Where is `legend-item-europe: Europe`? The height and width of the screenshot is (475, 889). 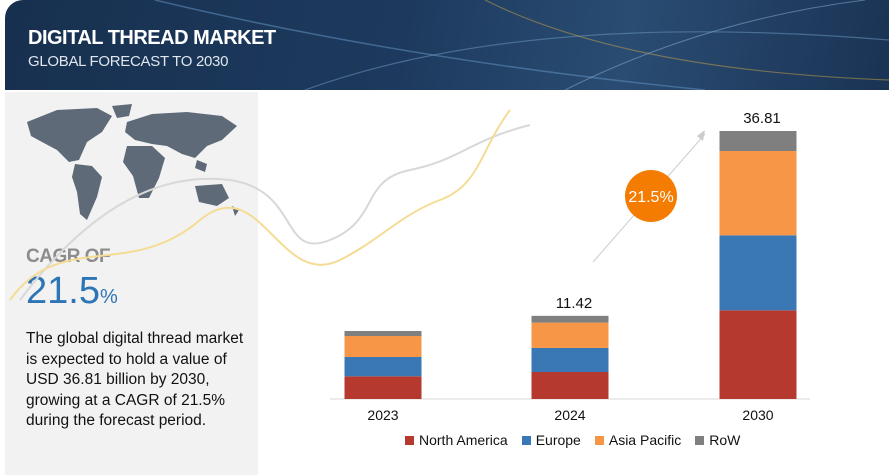 legend-item-europe: Europe is located at coordinates (551, 440).